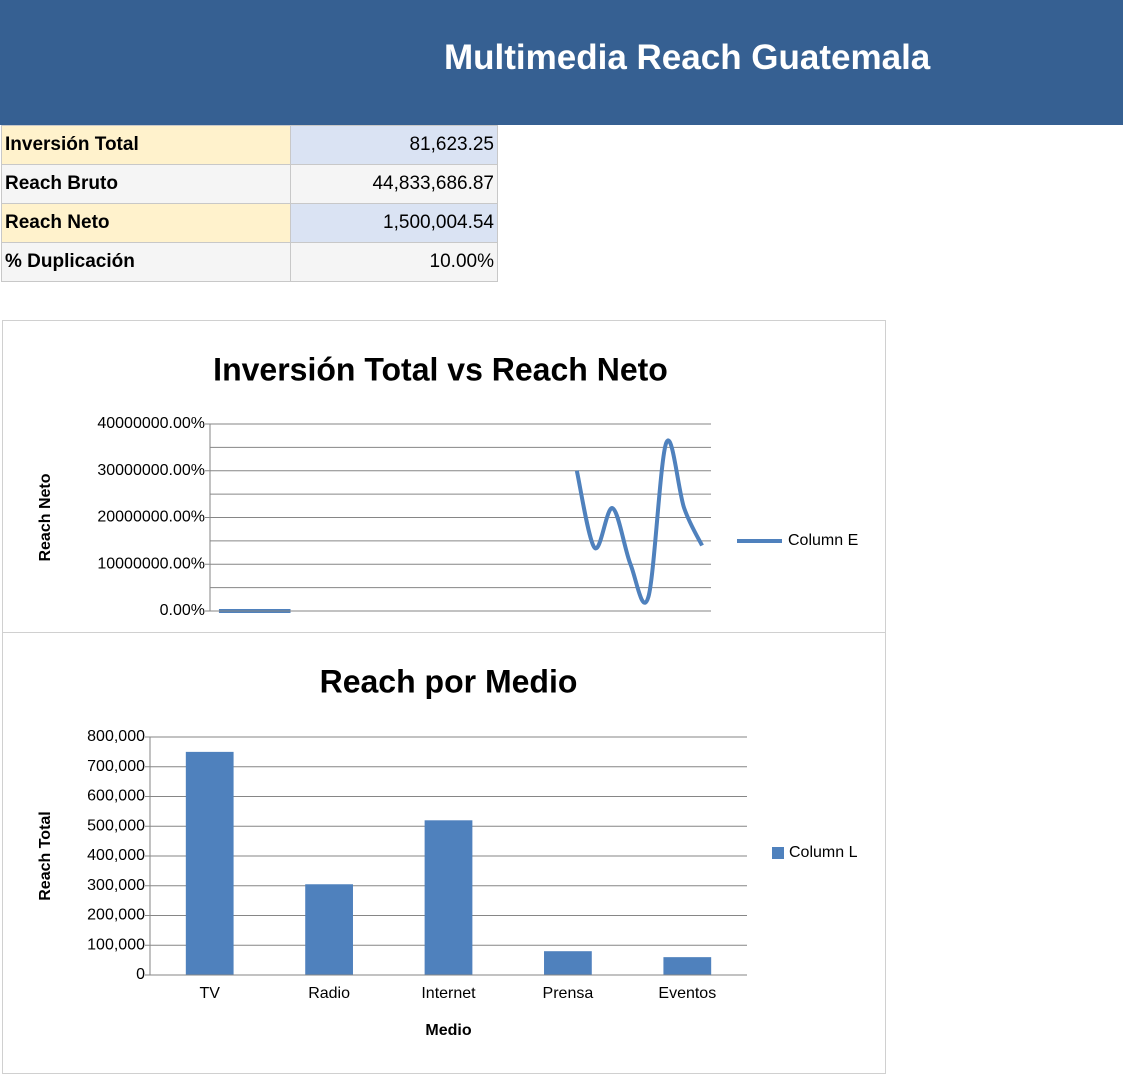 The width and height of the screenshot is (1123, 1075). Describe the element at coordinates (140, 974) in the screenshot. I see `y-tick-label: 0` at that location.